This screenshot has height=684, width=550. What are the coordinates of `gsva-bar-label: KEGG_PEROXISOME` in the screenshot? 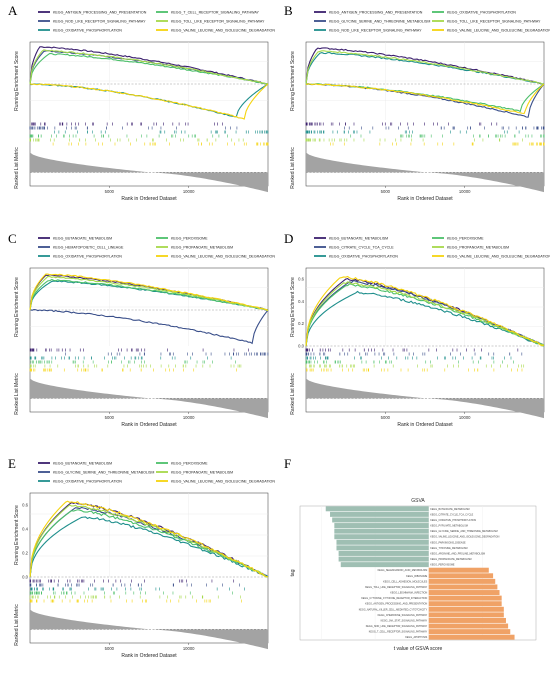 It's located at (442, 565).